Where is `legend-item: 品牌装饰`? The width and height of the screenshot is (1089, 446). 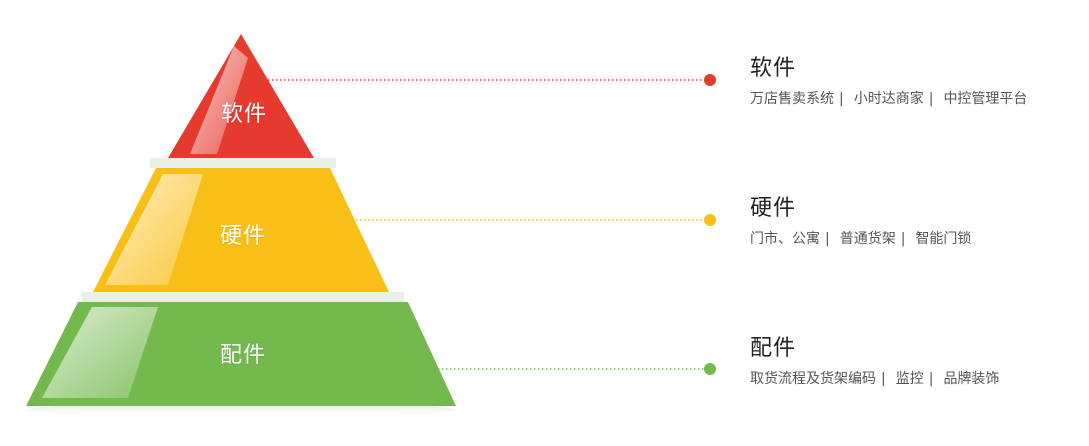 legend-item: 品牌装饰 is located at coordinates (971, 379).